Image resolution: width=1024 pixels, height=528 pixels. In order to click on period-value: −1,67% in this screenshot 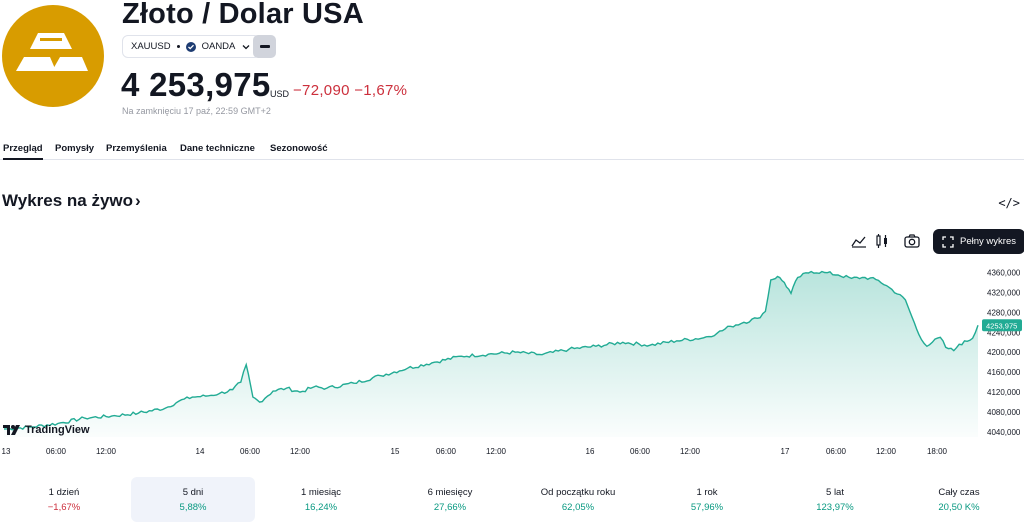, I will do `click(64, 507)`.